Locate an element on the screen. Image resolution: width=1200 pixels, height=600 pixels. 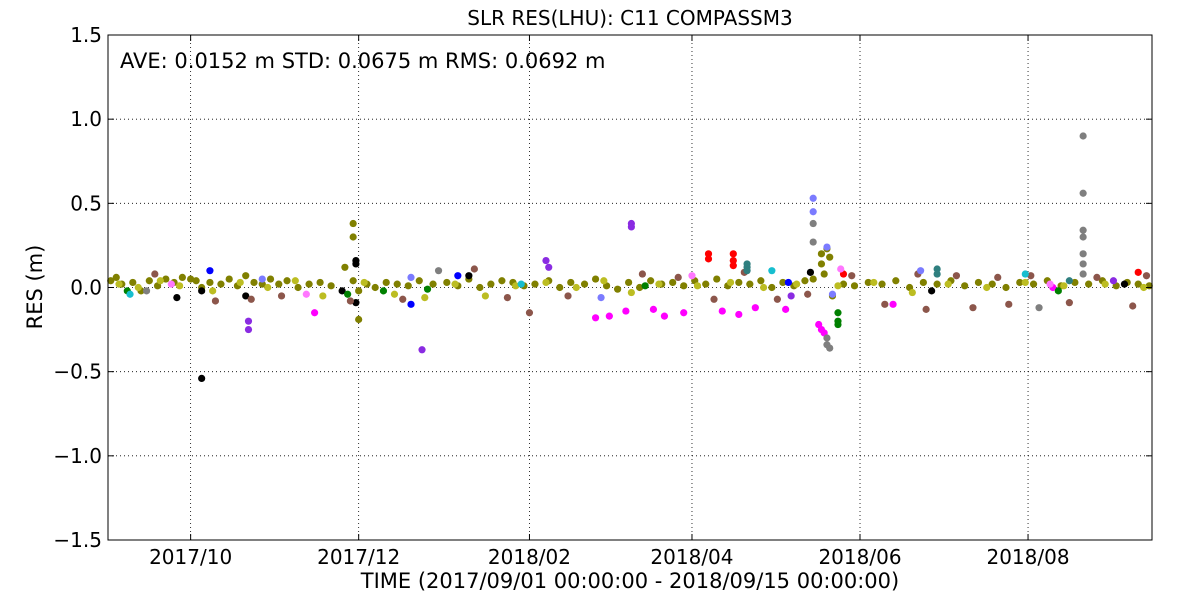
y-tick-label: −1.5 is located at coordinates (77, 540).